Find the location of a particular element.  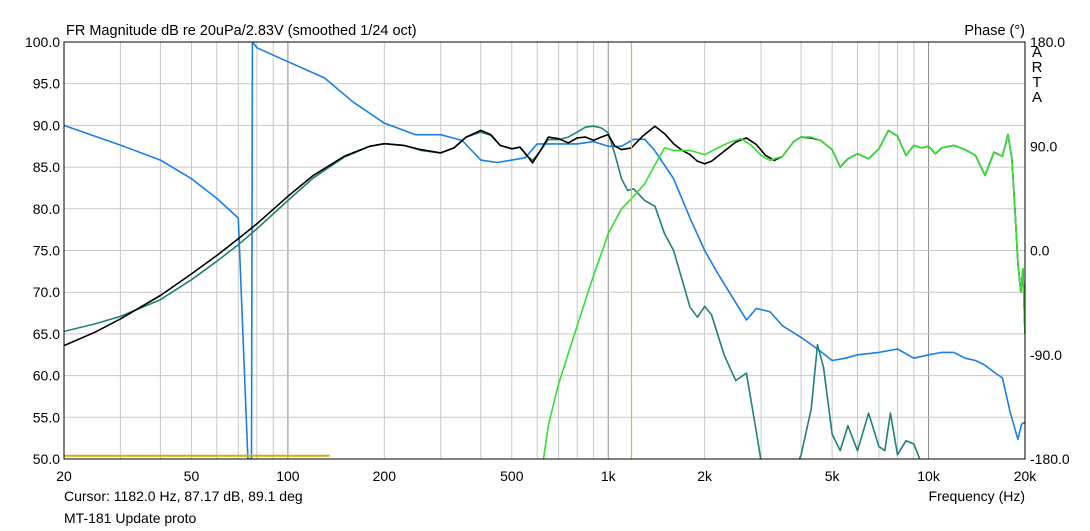

y-tick-label: 75.0 is located at coordinates (46, 251).